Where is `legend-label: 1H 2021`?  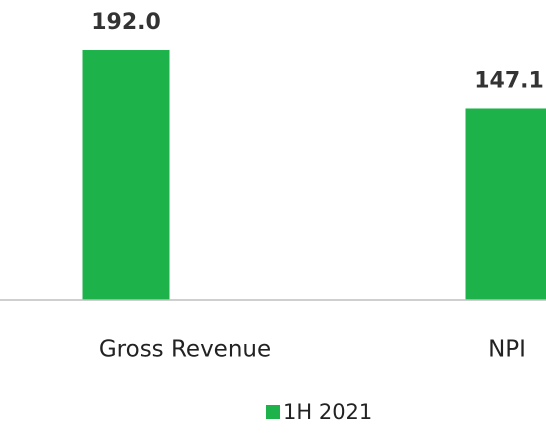 legend-label: 1H 2021 is located at coordinates (327, 412).